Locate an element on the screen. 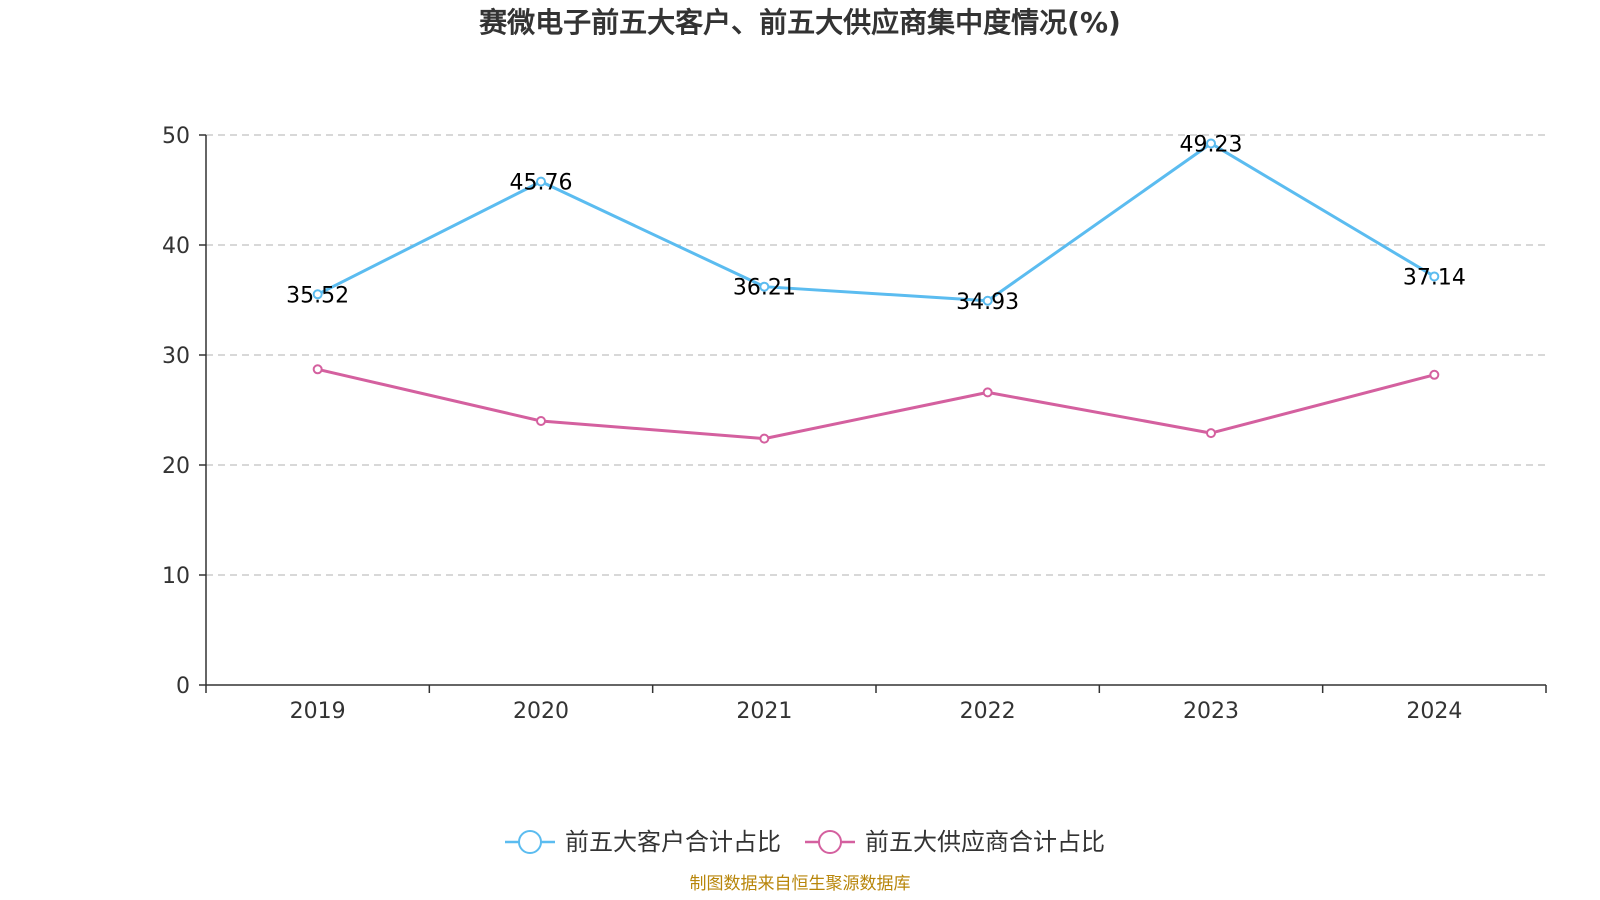 Image resolution: width=1600 pixels, height=900 pixels. x-tick-label: 2020 is located at coordinates (541, 711).